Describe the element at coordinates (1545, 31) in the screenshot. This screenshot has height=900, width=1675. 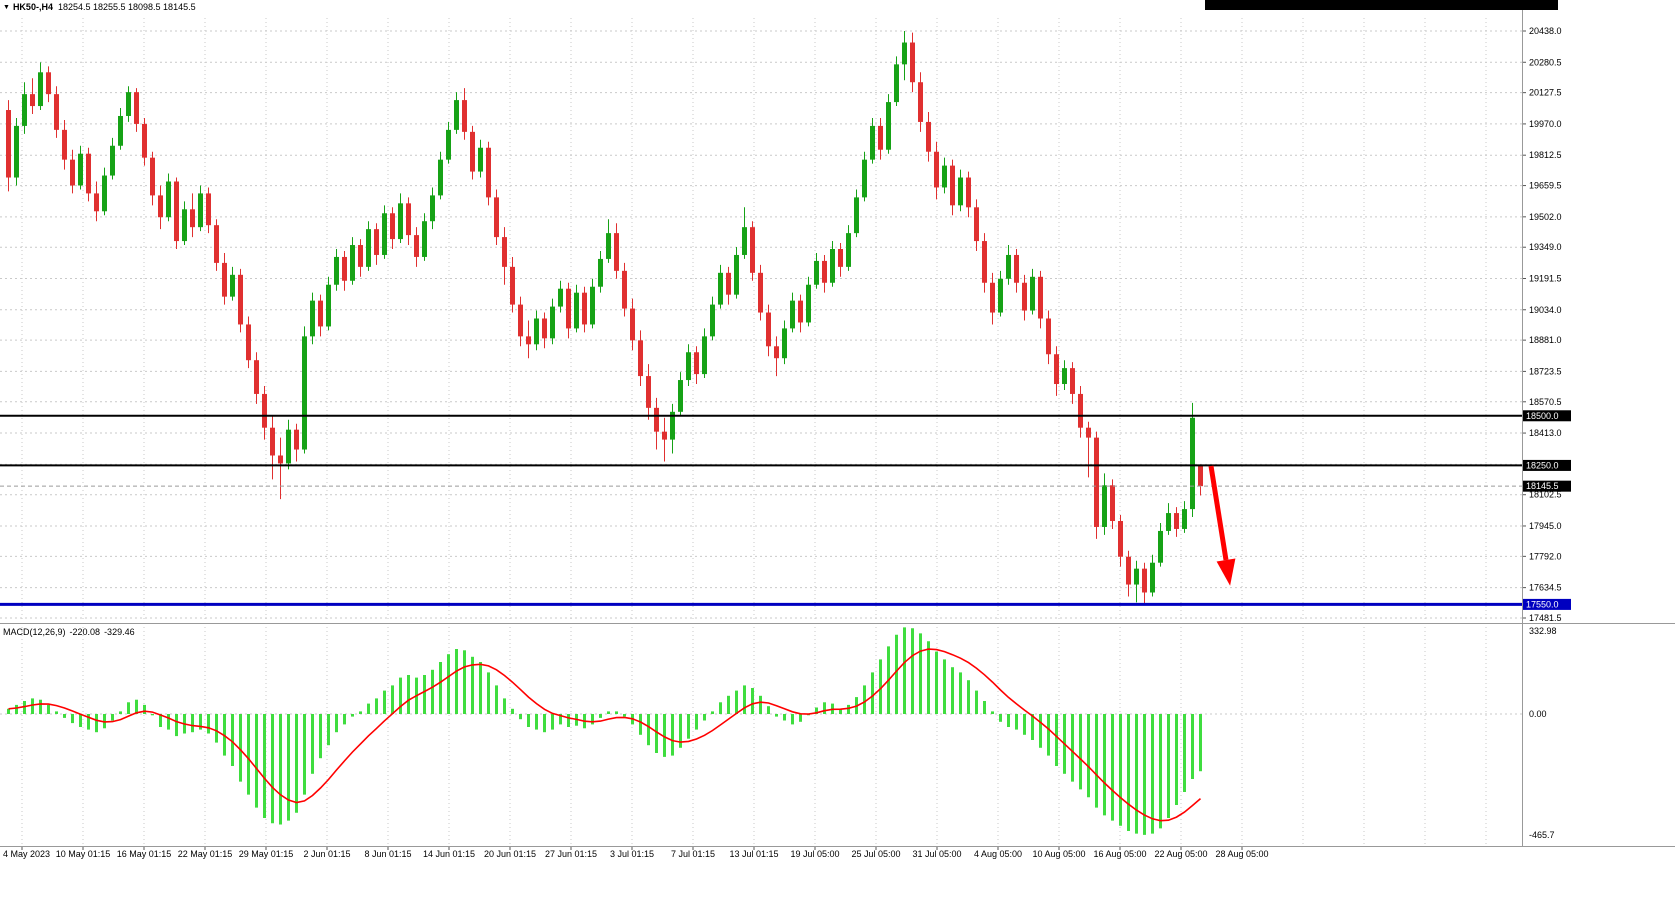
I see `price-axis-label: 20438.0` at that location.